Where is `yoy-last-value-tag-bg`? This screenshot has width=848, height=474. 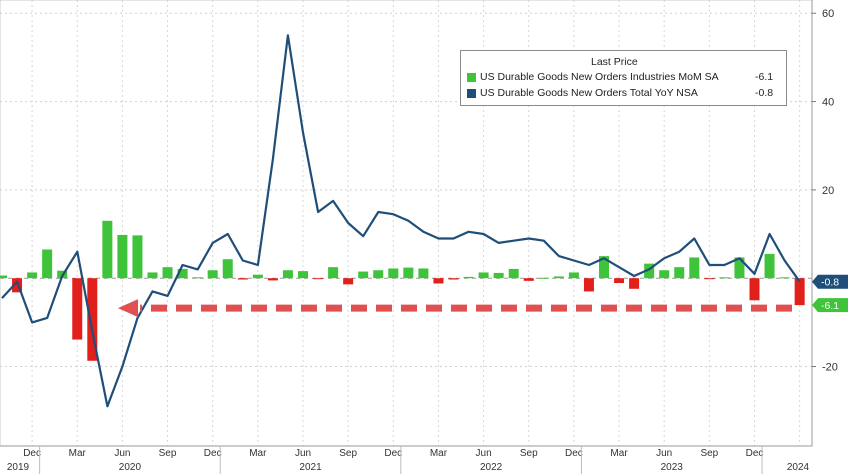
yoy-last-value-tag-bg is located at coordinates (830, 281).